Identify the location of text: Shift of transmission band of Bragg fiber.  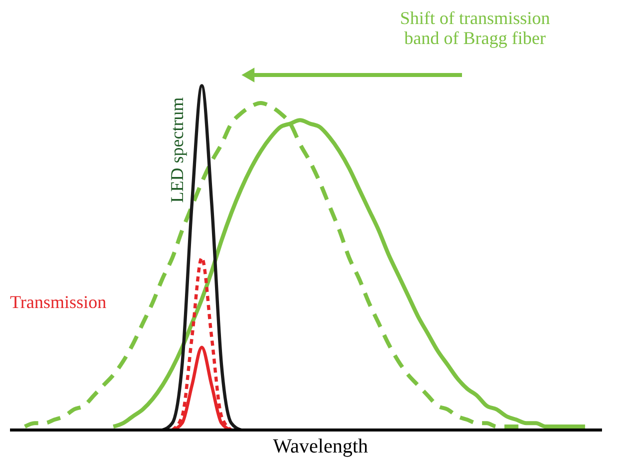
(475, 28).